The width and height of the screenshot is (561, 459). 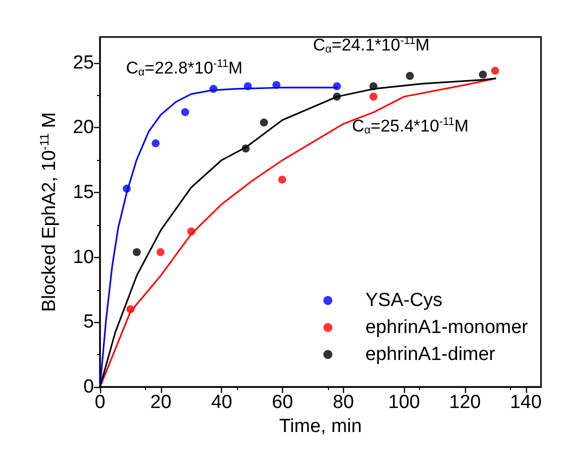 What do you see at coordinates (430, 354) in the screenshot?
I see `legend-label: ephrinA1-dimer` at bounding box center [430, 354].